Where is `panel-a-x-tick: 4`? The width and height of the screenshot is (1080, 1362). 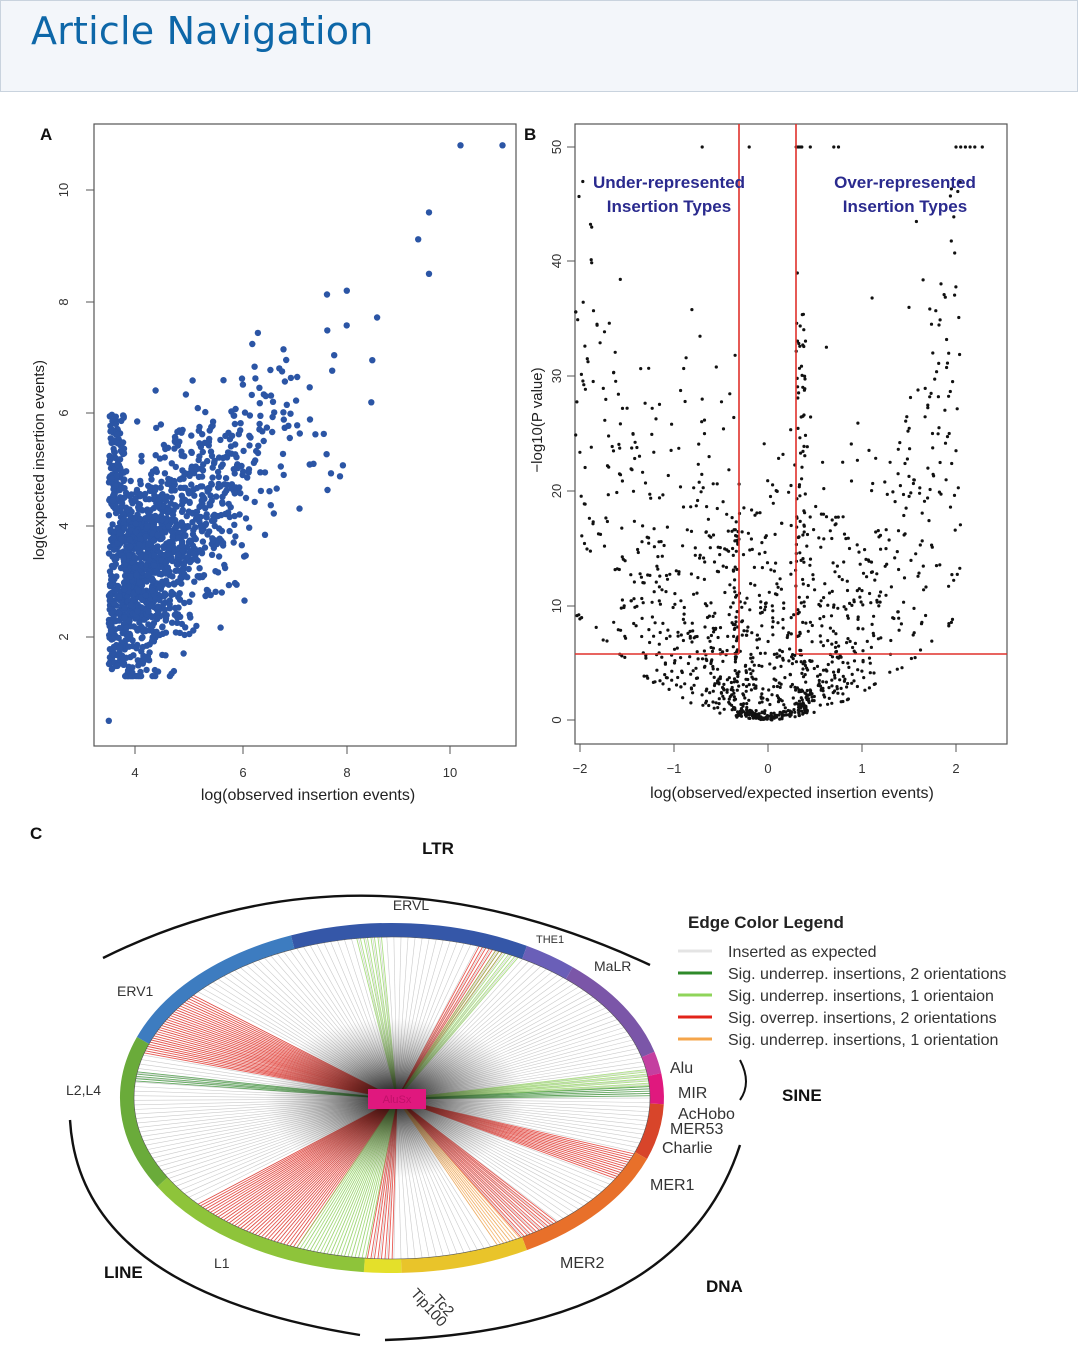 panel-a-x-tick: 4 is located at coordinates (134, 772).